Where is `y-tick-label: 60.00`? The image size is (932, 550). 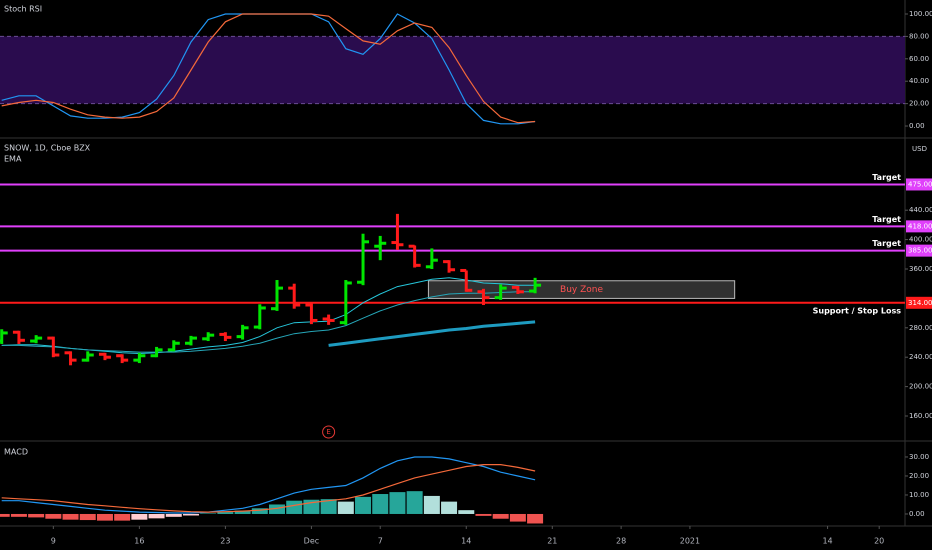
y-tick-label: 60.00 is located at coordinates (919, 59).